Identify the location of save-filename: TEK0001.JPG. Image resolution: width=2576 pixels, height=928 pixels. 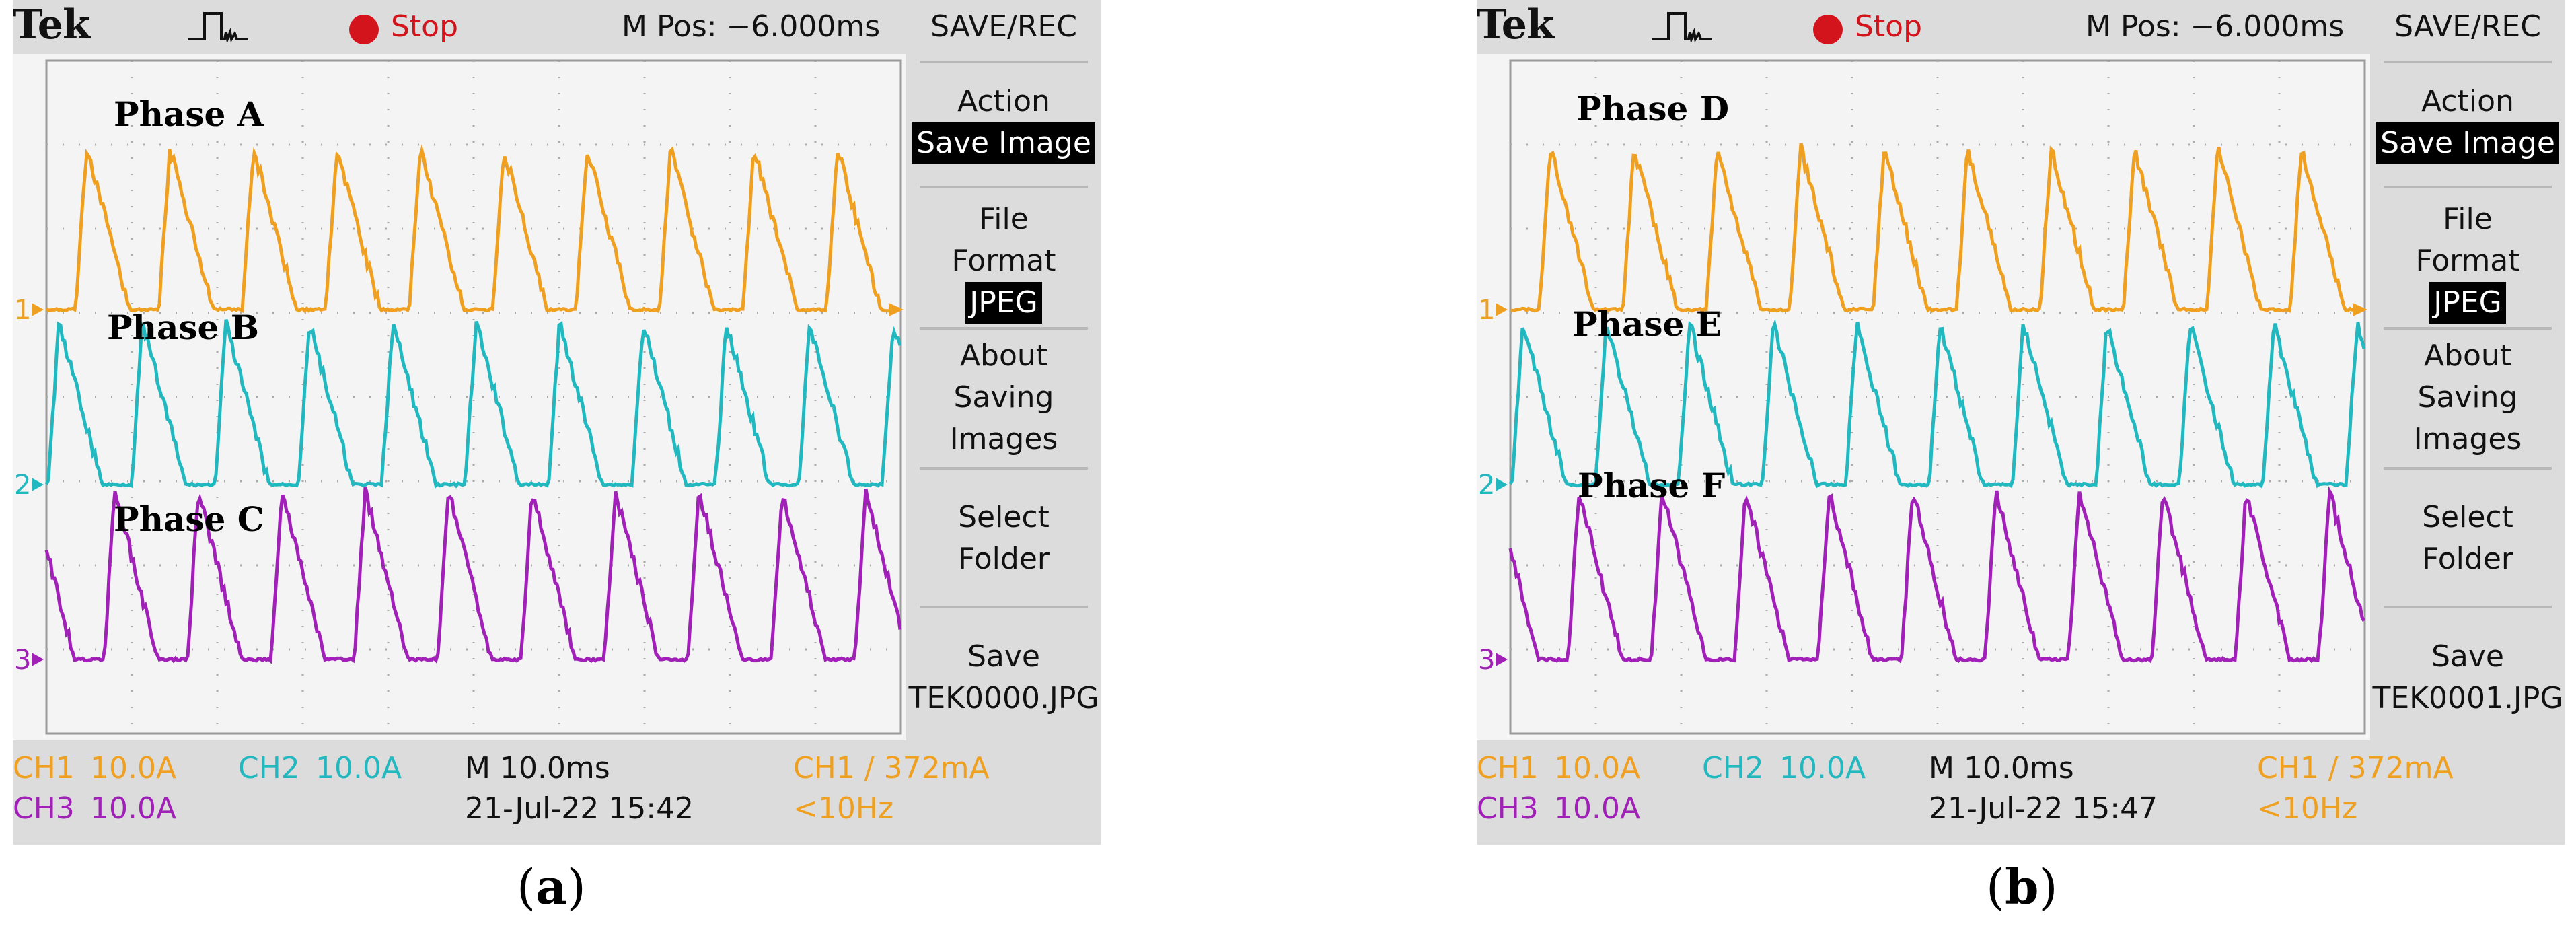
(2467, 698).